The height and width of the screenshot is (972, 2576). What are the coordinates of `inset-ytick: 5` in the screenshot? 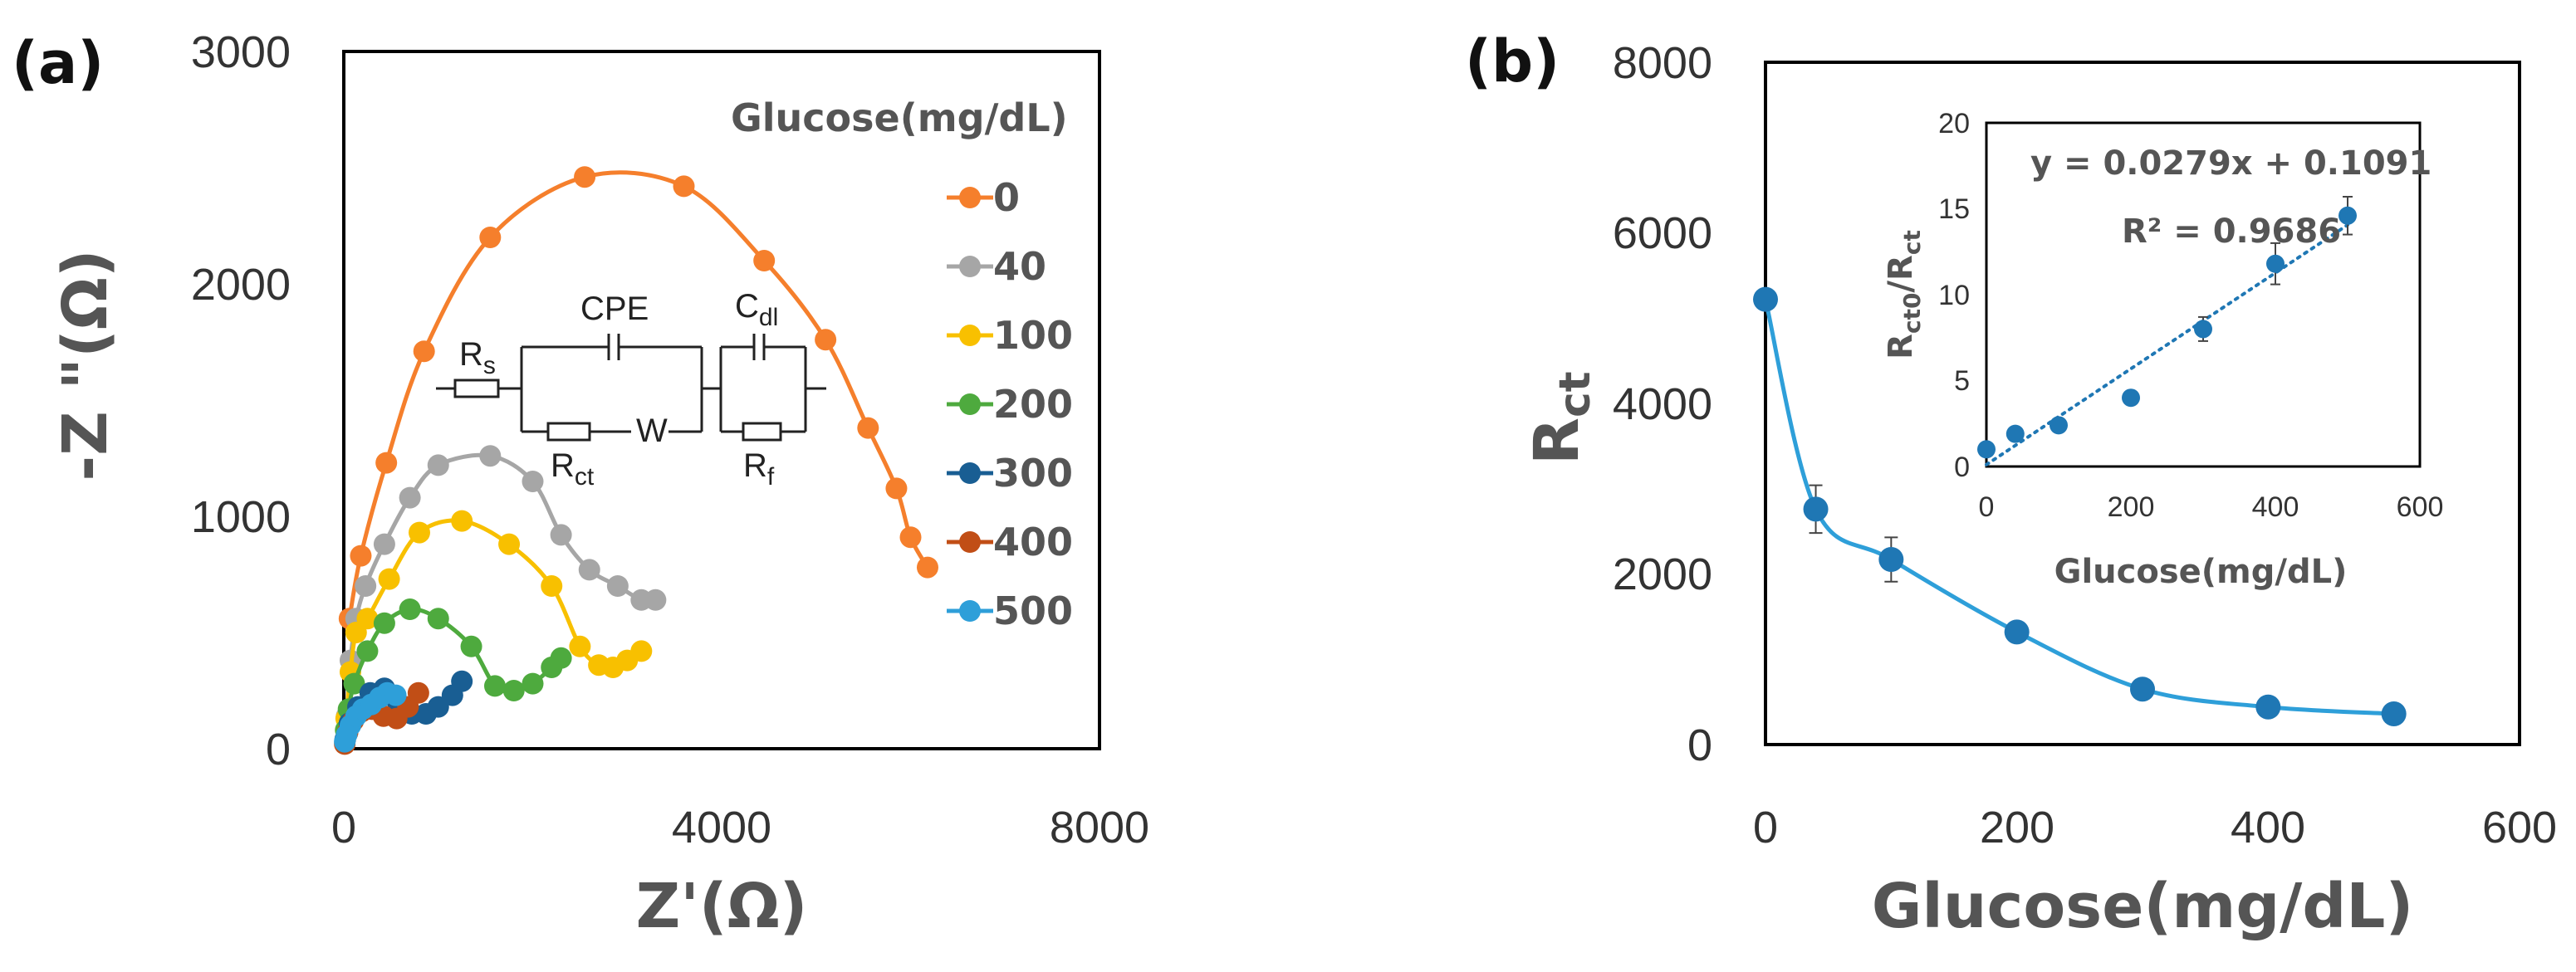 It's located at (1962, 381).